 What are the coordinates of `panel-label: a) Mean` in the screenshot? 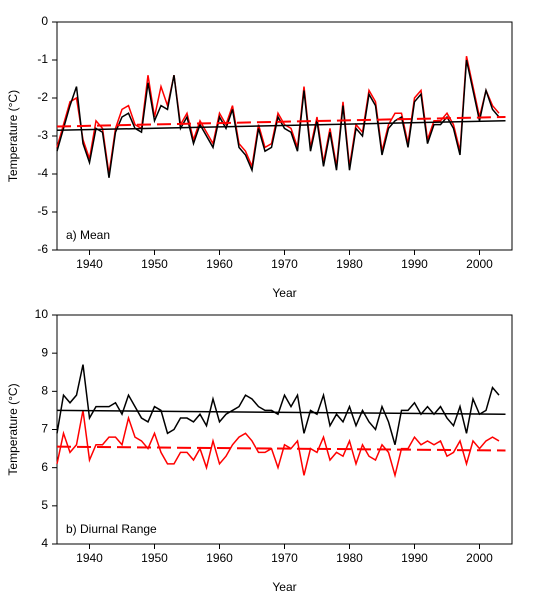 It's located at (88, 235).